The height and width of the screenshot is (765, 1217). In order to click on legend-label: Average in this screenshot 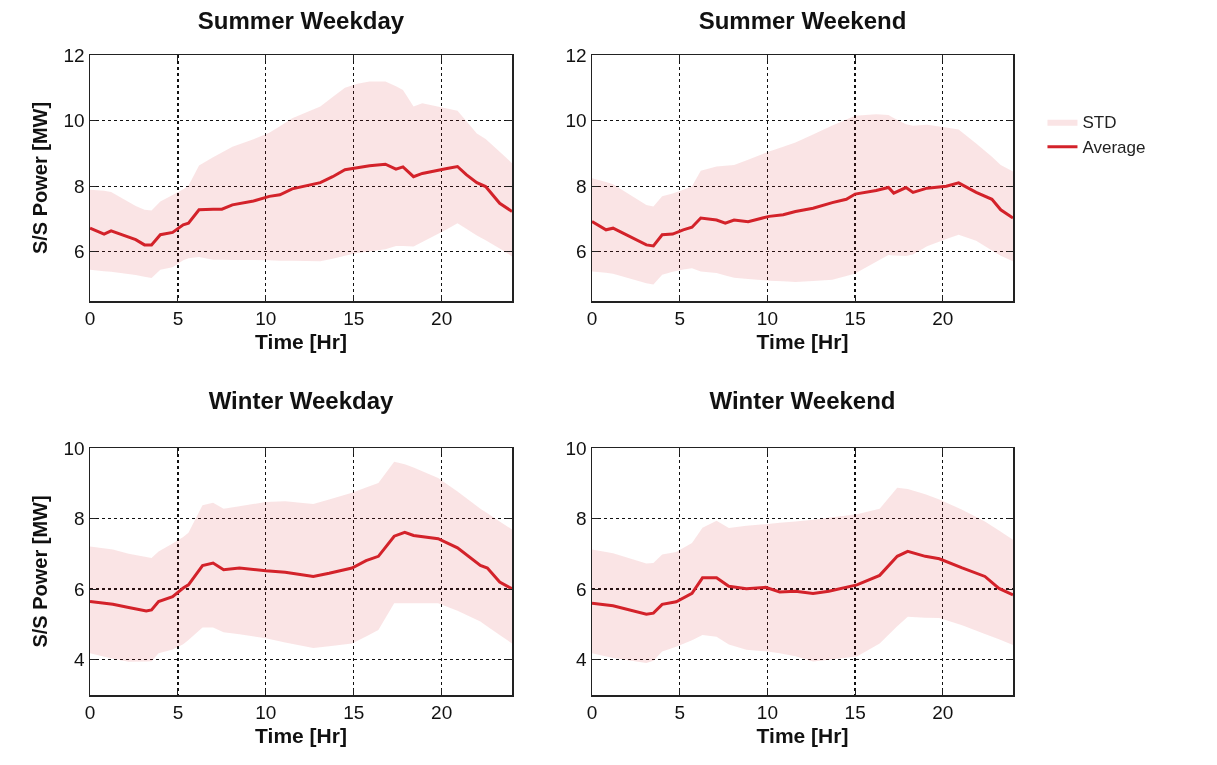, I will do `click(1114, 148)`.